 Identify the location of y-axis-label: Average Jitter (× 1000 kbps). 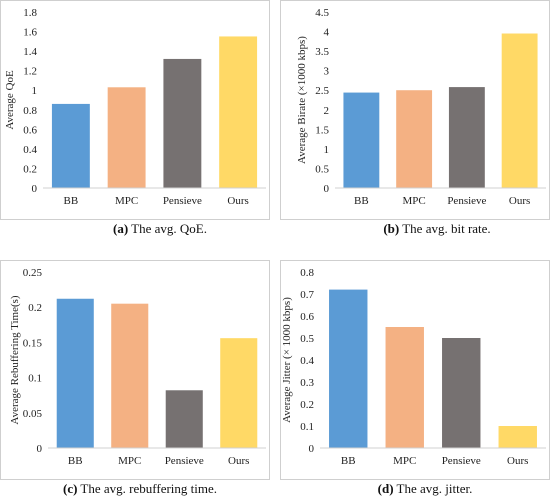
(287, 360).